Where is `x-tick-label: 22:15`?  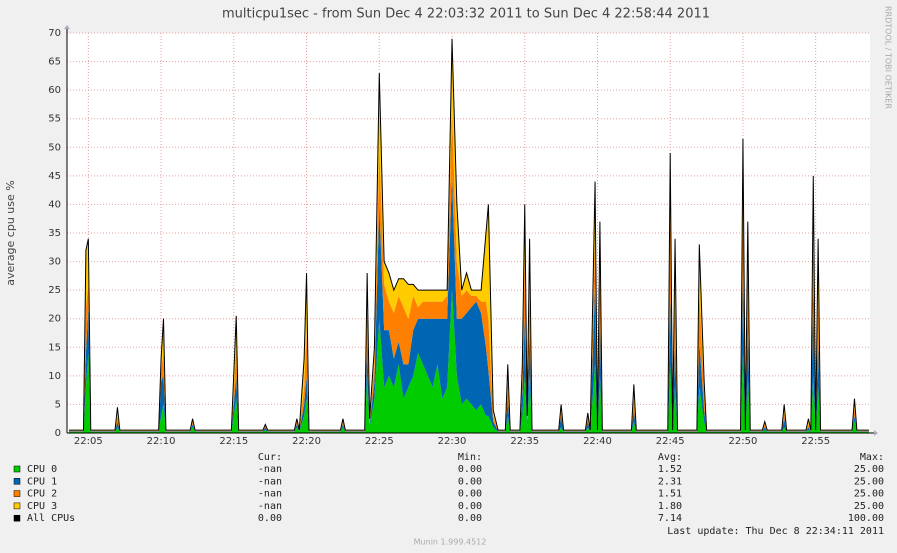 x-tick-label: 22:15 is located at coordinates (233, 441).